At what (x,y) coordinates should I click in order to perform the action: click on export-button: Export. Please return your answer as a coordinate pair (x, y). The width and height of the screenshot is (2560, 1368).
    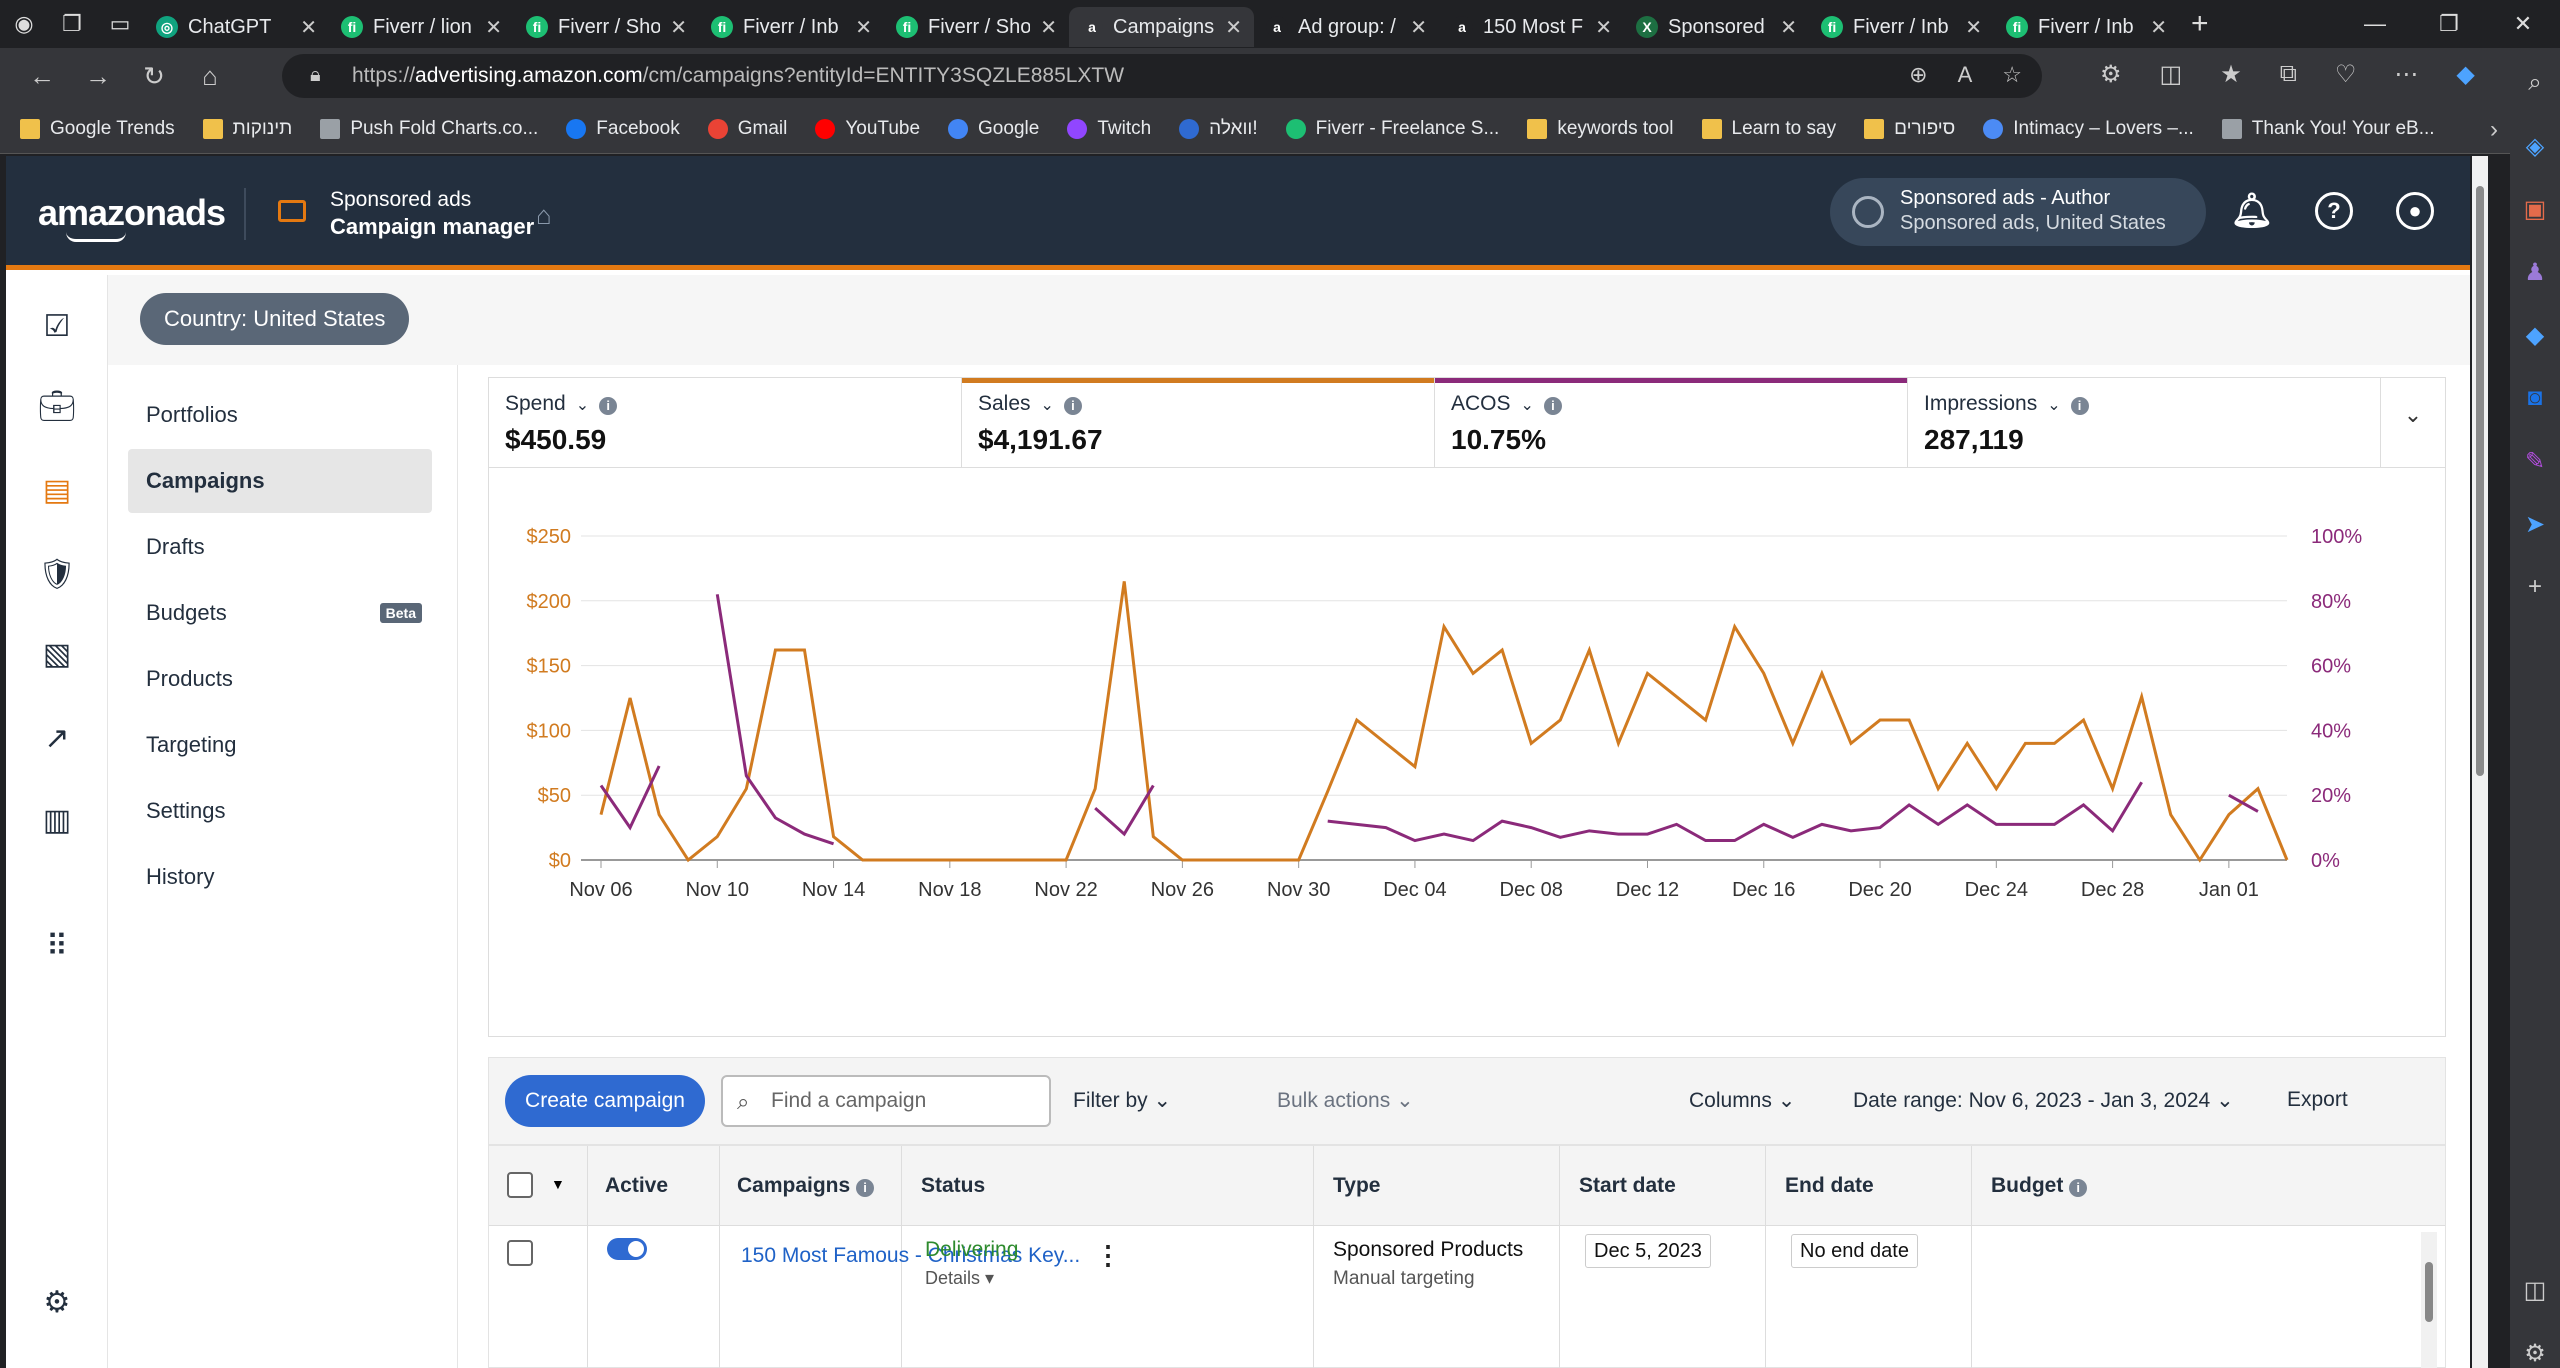
    Looking at the image, I should click on (2317, 1099).